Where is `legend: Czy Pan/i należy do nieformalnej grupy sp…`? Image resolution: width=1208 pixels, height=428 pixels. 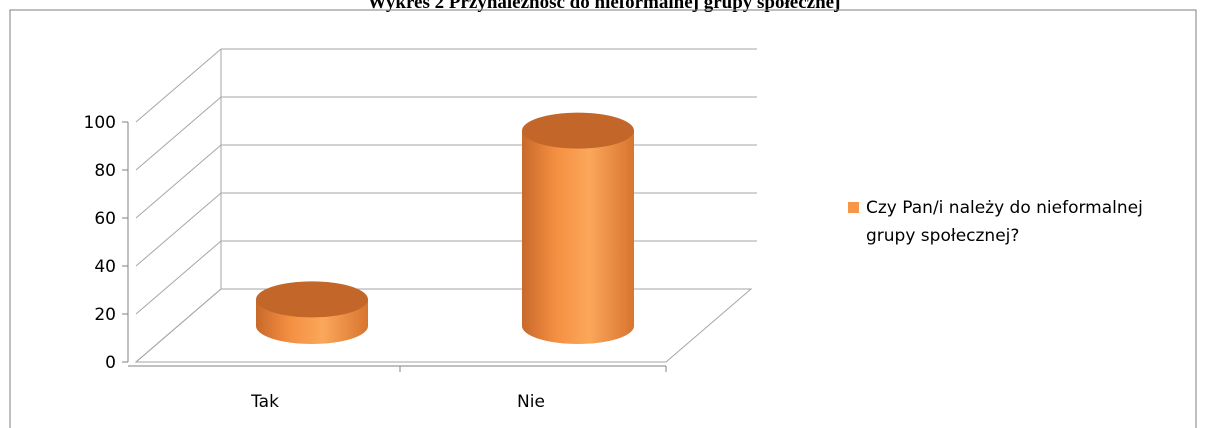
legend: Czy Pan/i należy do nieformalnej grupy sp… is located at coordinates (995, 222).